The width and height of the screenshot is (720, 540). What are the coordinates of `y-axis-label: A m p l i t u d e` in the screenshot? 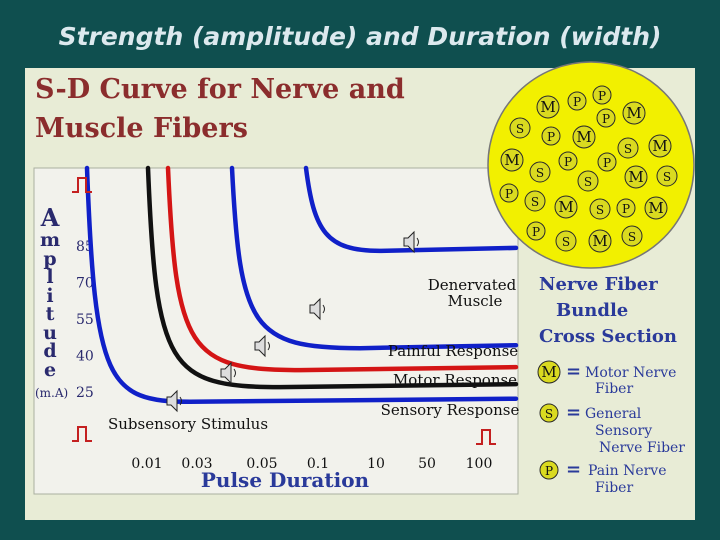 It's located at (50, 292).